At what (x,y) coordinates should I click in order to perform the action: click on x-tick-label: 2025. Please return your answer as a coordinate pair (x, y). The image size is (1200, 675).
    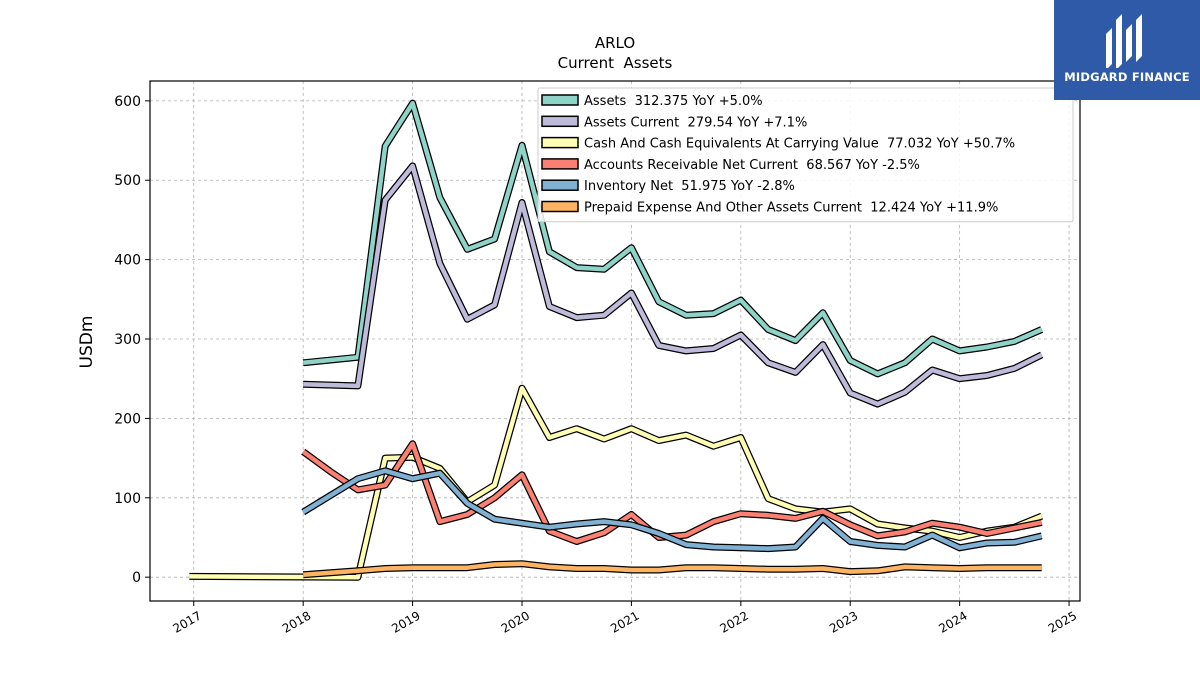
    Looking at the image, I should click on (1062, 621).